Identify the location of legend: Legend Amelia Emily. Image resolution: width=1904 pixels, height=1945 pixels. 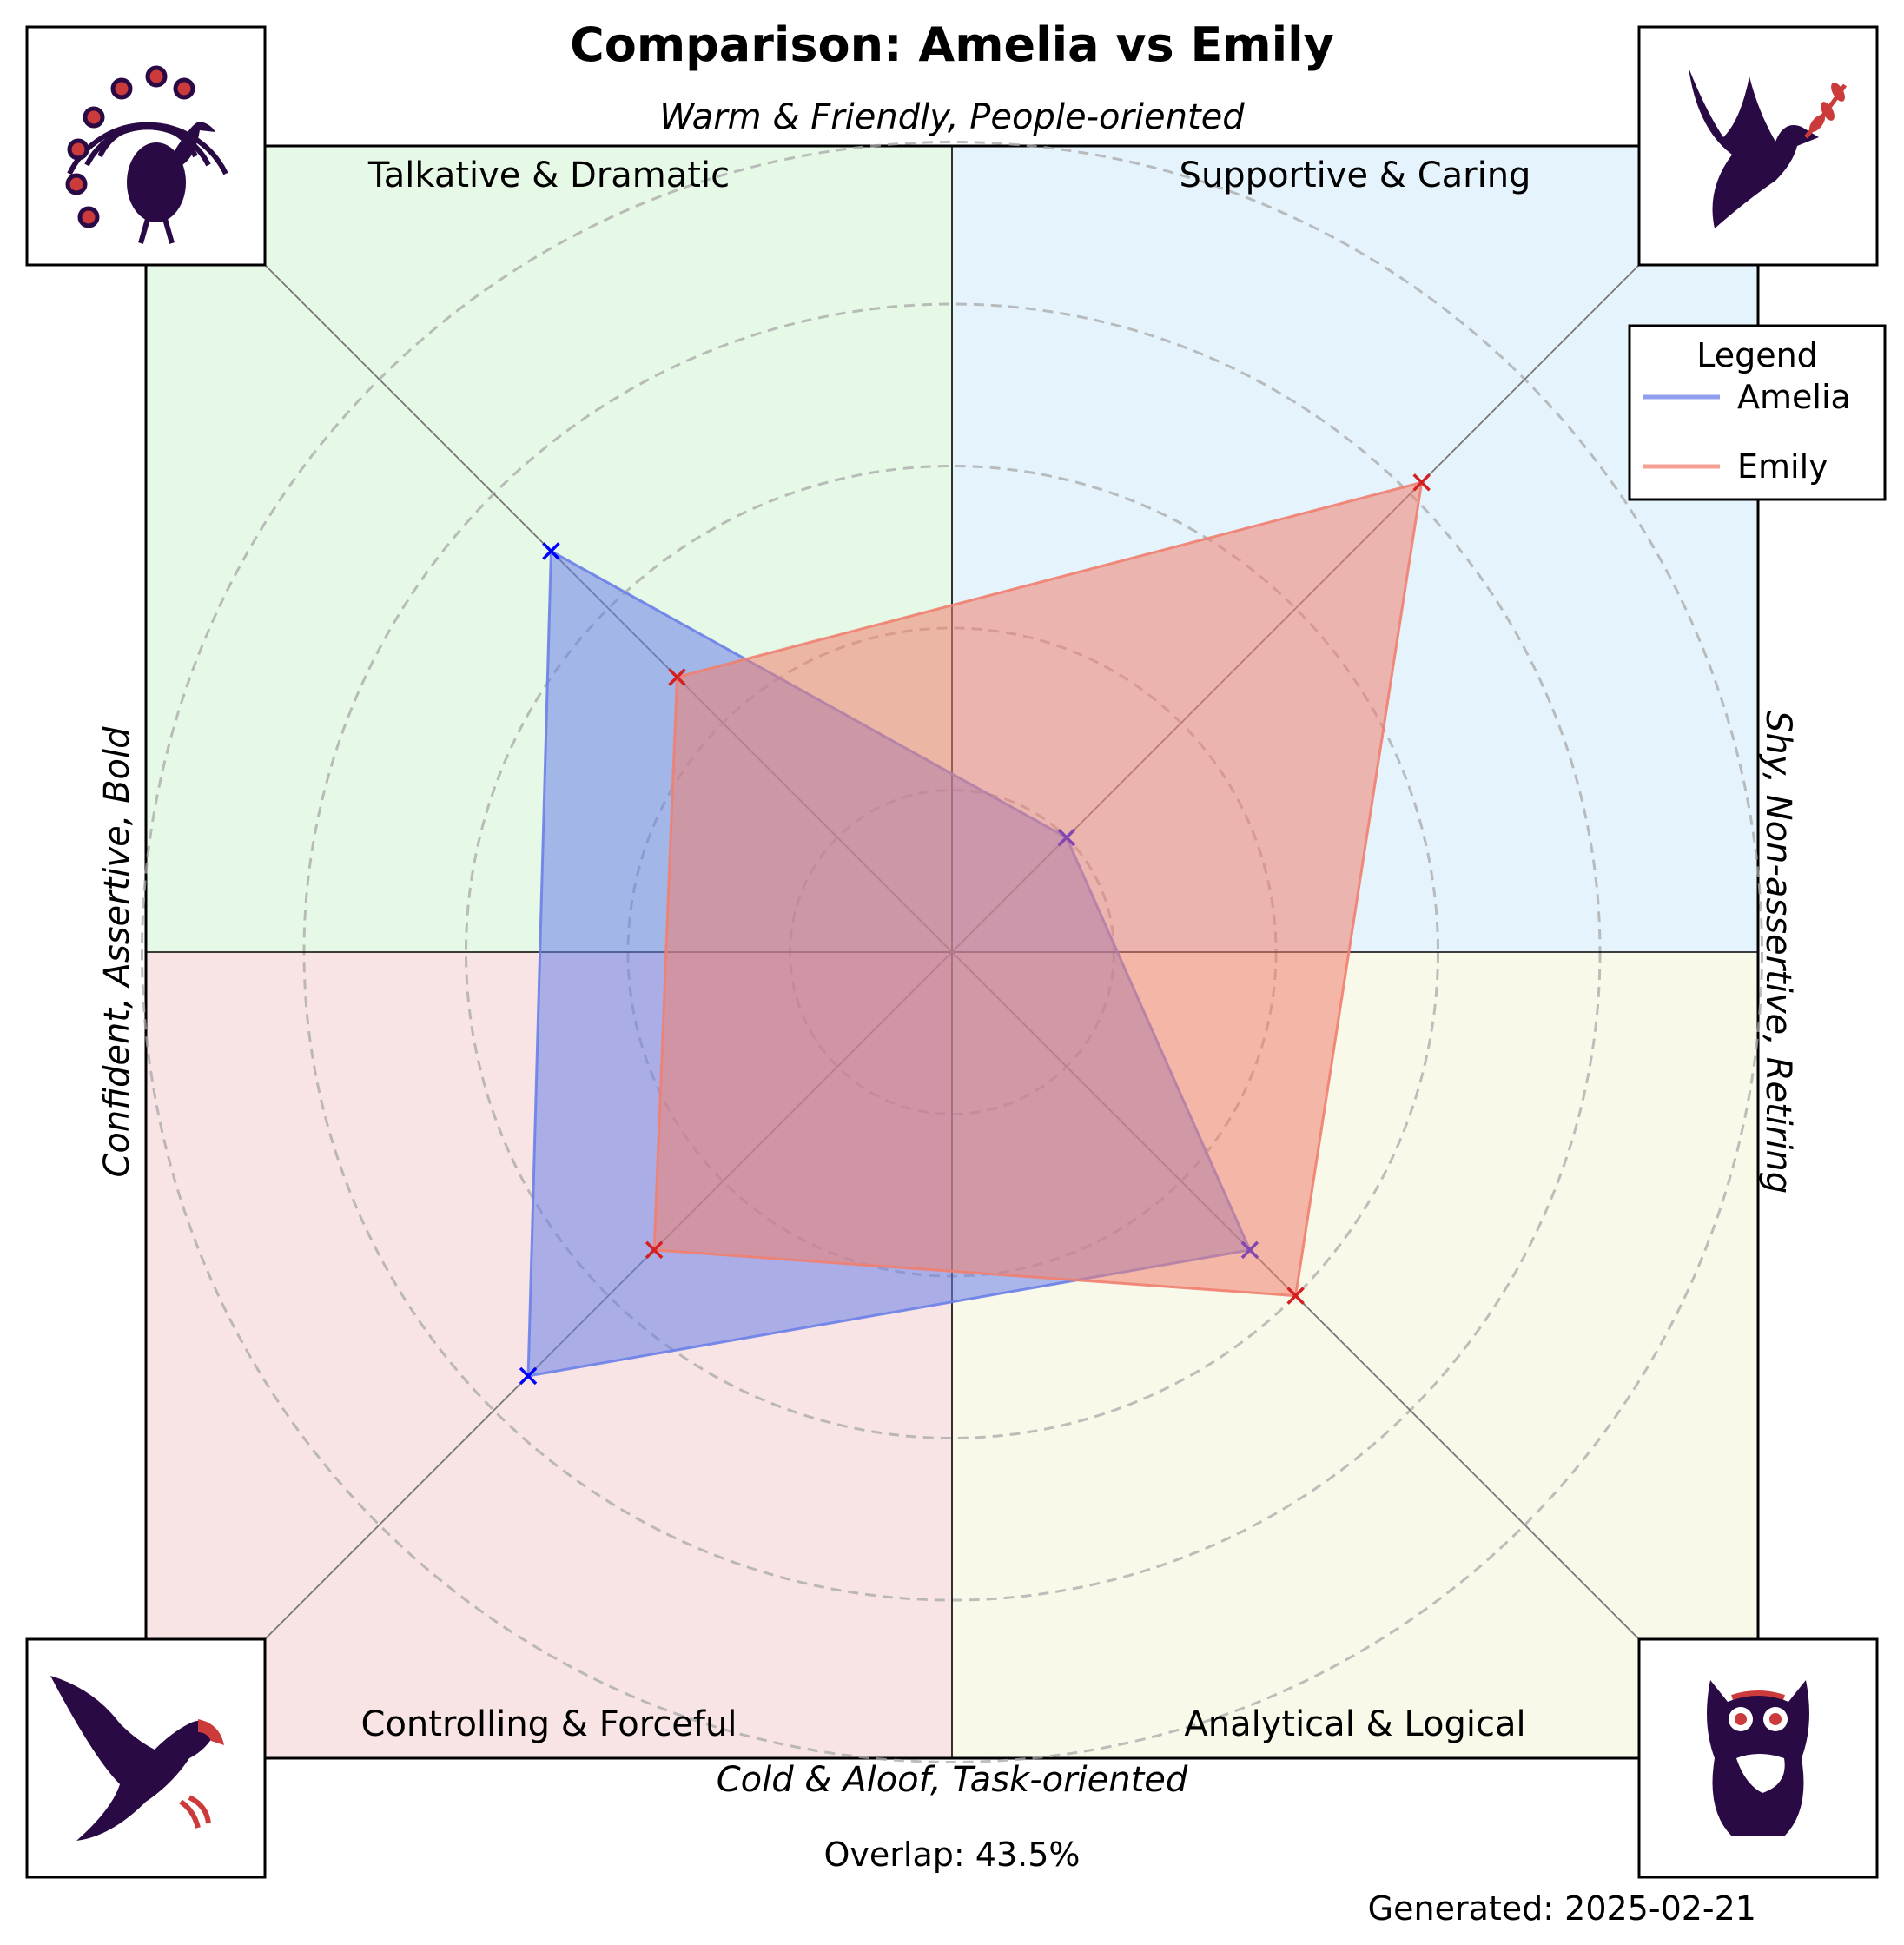
(1757, 412).